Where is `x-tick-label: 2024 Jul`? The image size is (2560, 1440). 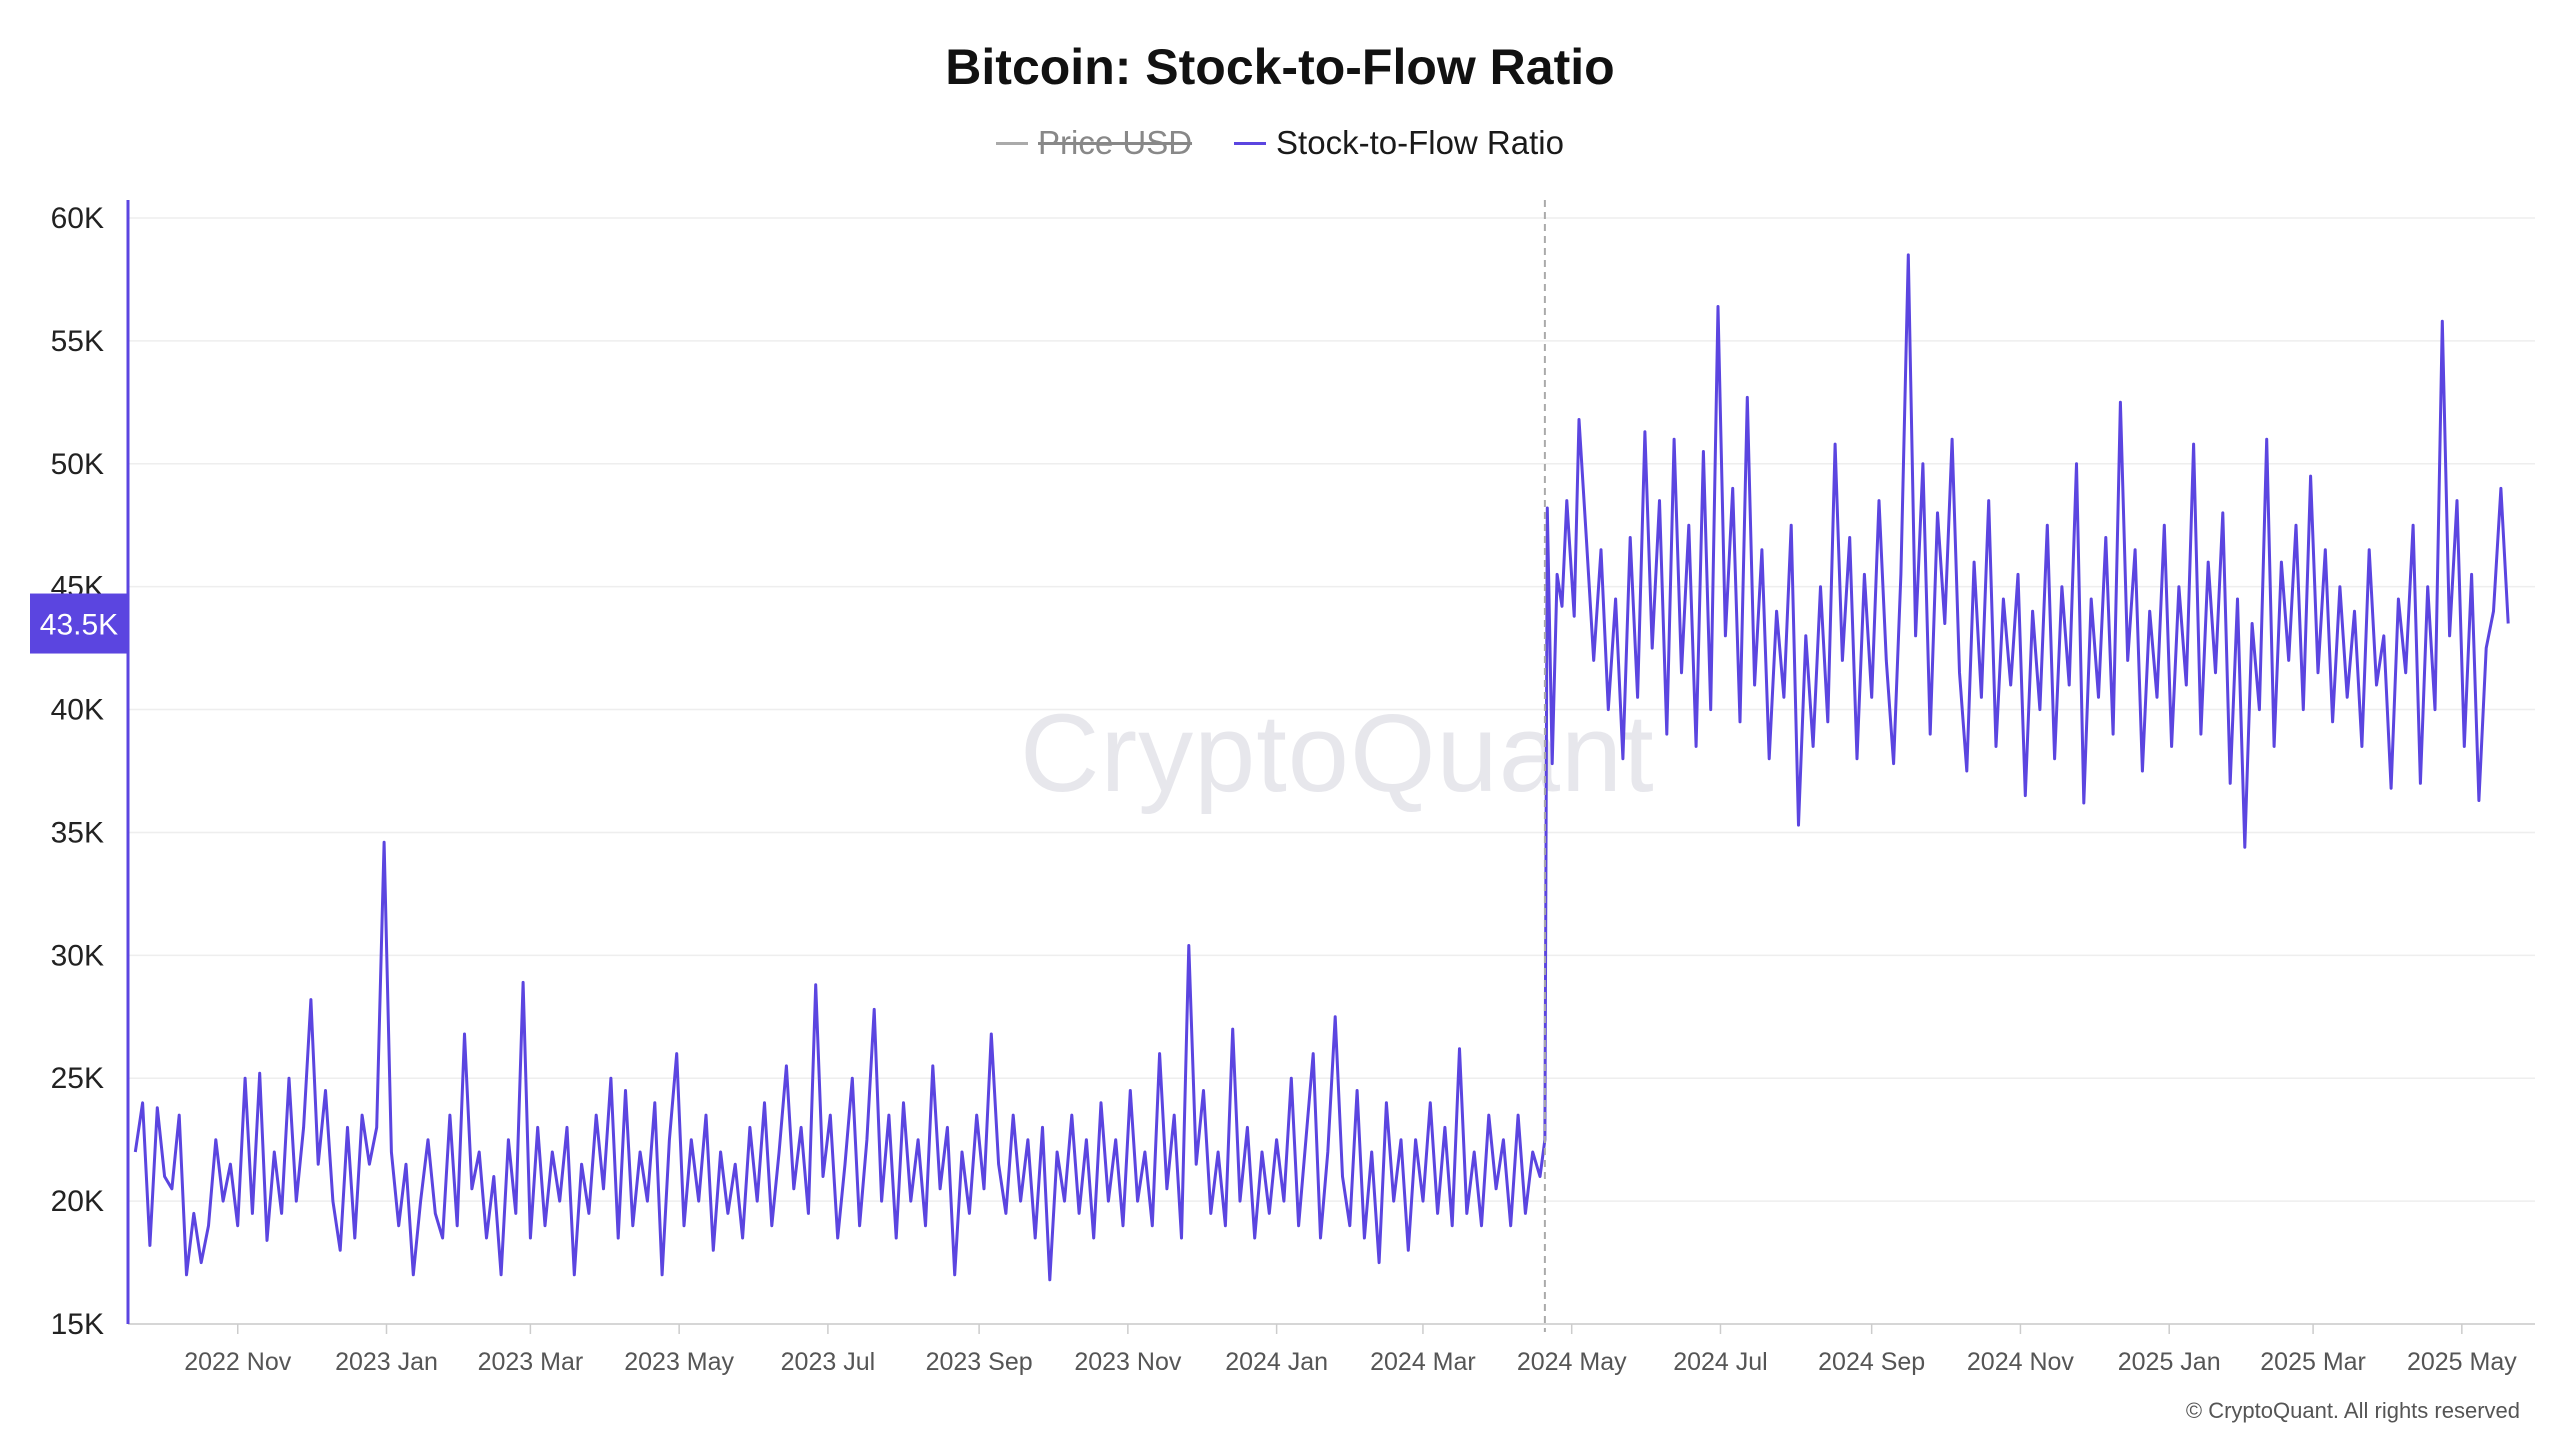 x-tick-label: 2024 Jul is located at coordinates (1720, 1362).